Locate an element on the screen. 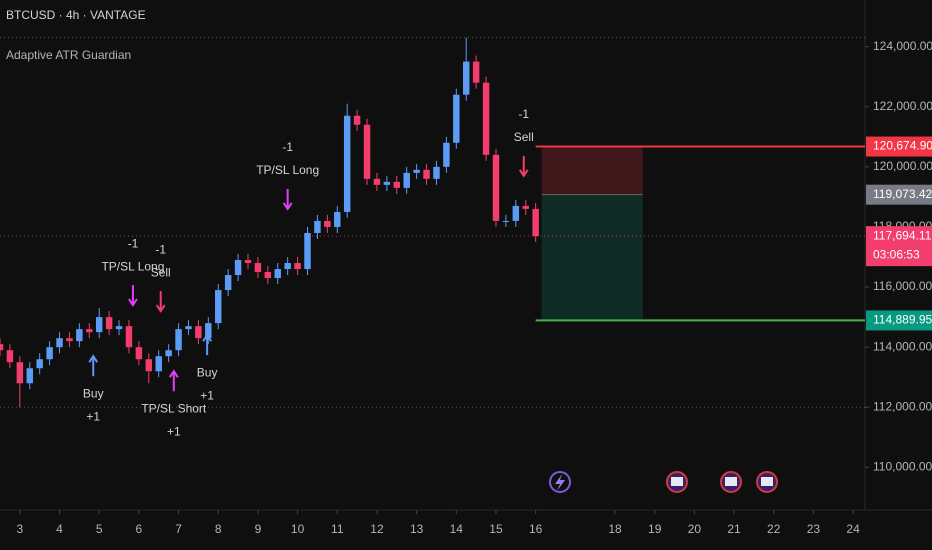 The width and height of the screenshot is (932, 550). x-tick-label: 12 is located at coordinates (377, 529).